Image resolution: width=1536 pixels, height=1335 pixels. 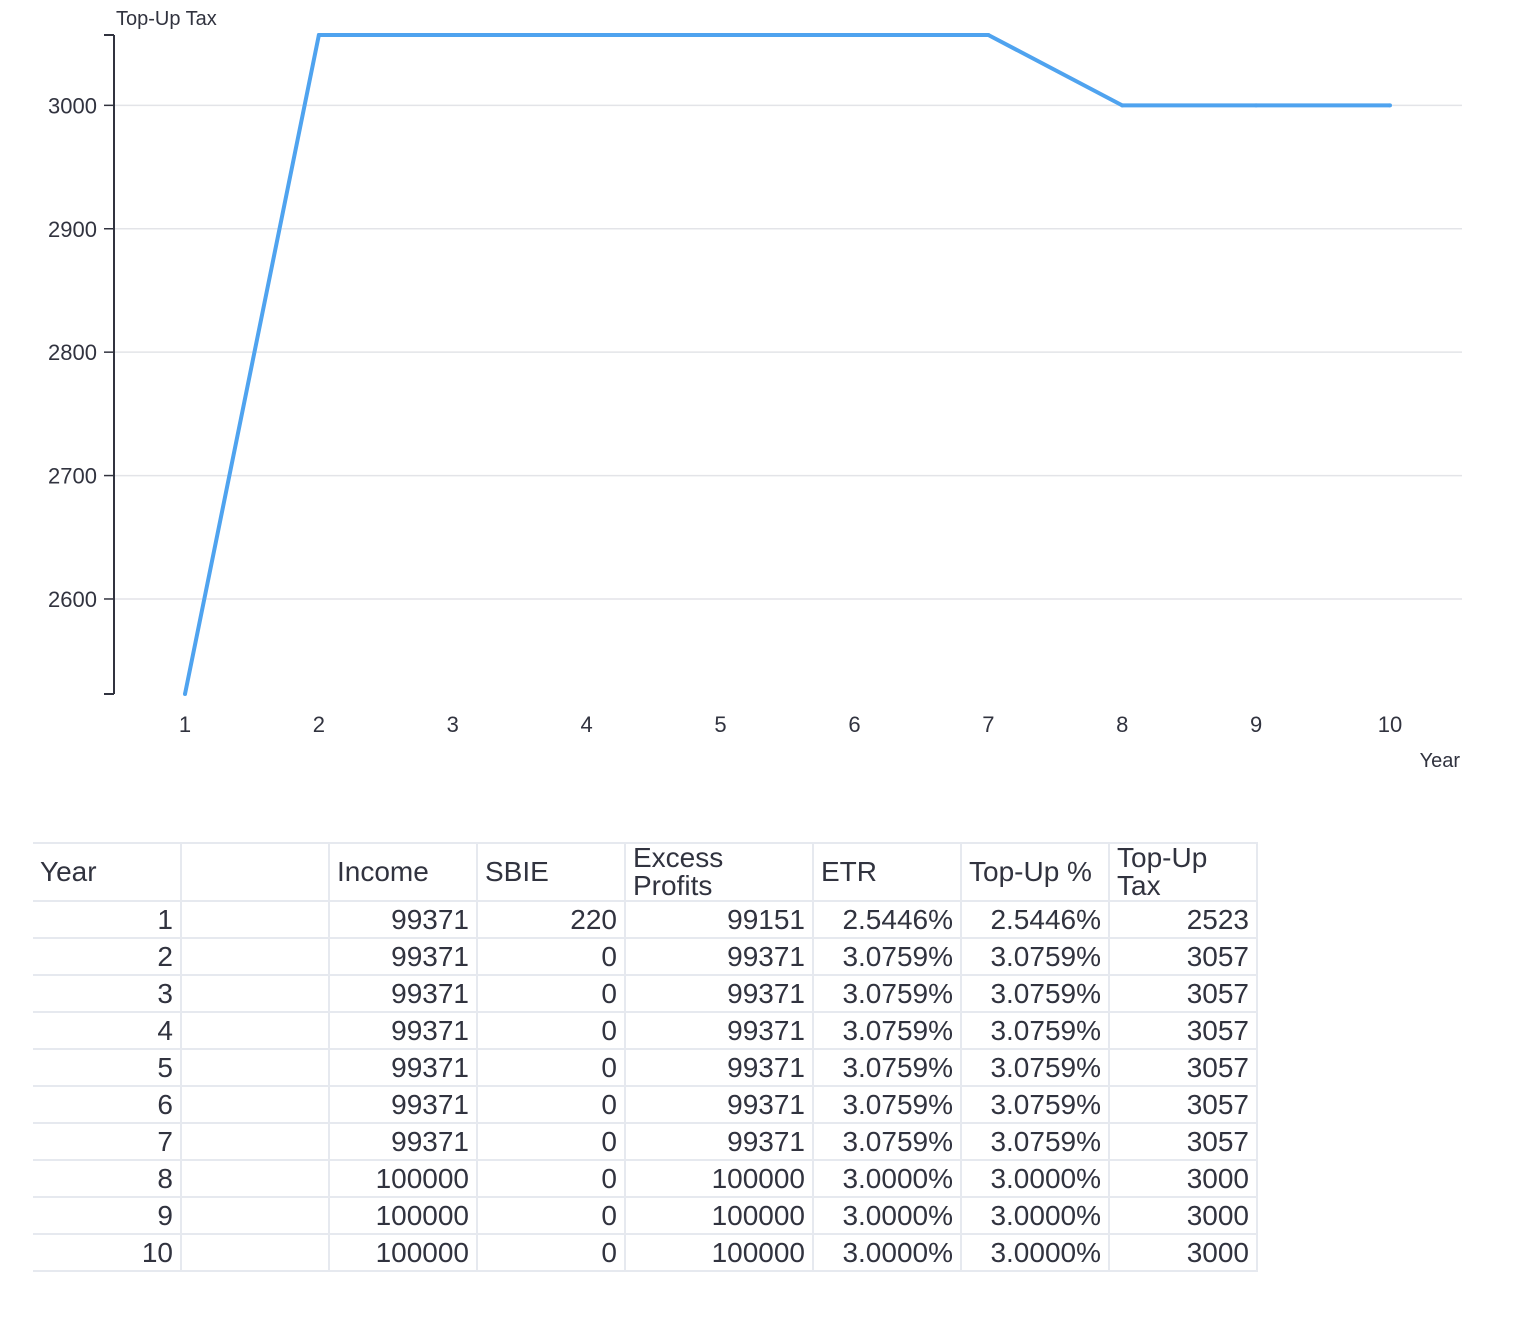 I want to click on table-cell: 9, so click(x=107, y=1215).